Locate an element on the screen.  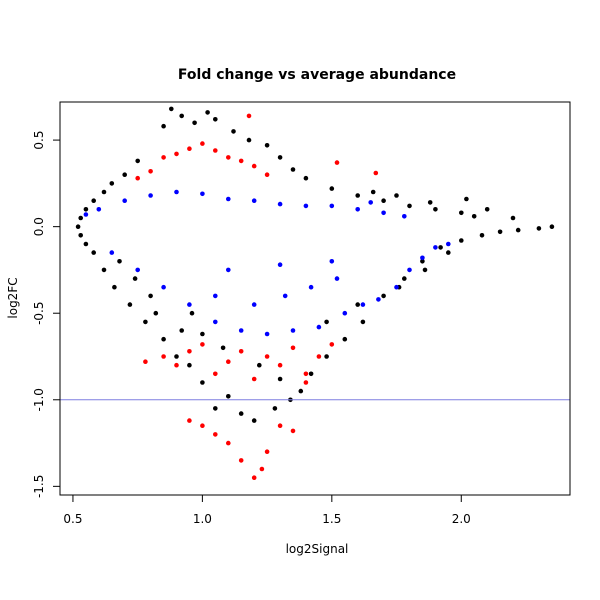
y-tick-label: 0.5 is located at coordinates (39, 140).